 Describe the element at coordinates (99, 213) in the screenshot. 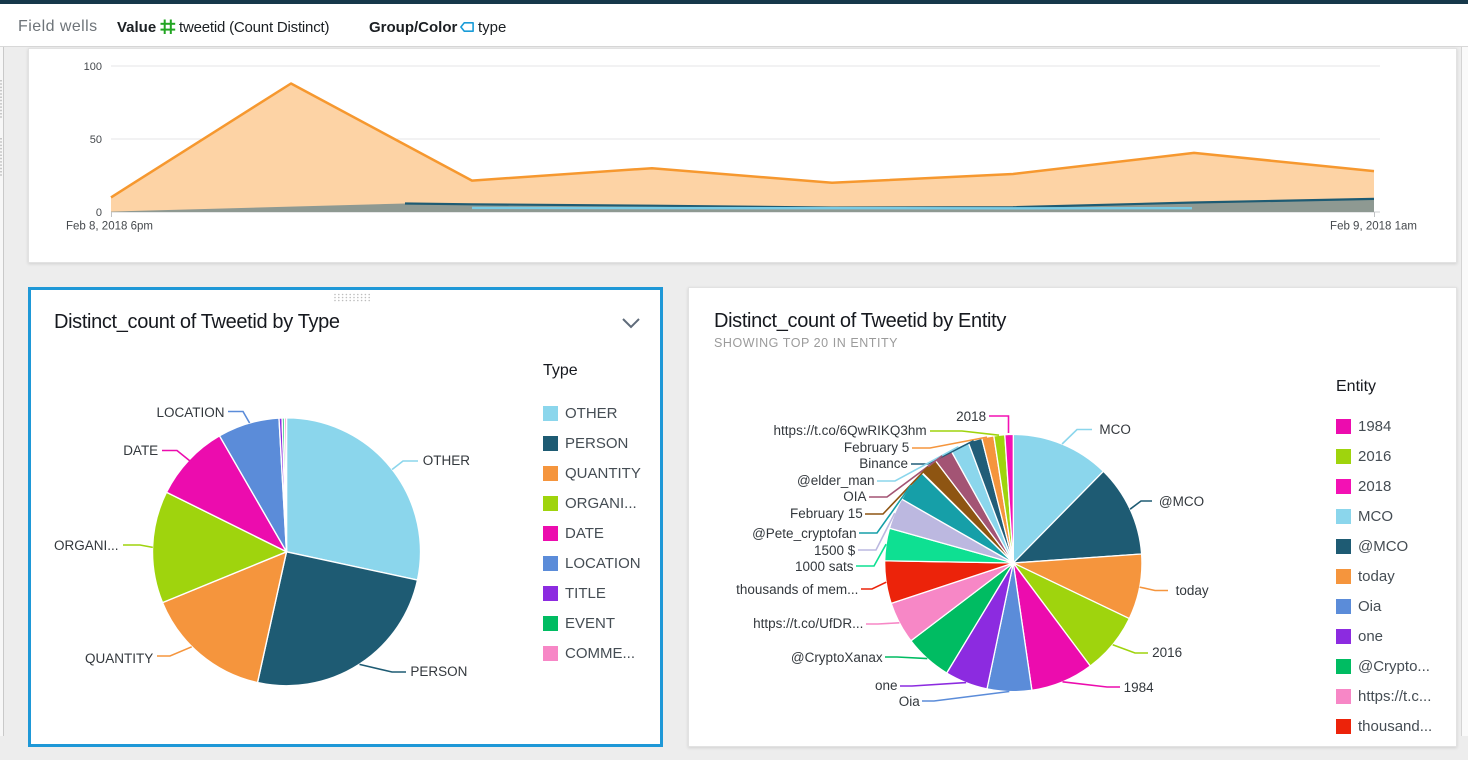

I see `svg-text: 0` at that location.